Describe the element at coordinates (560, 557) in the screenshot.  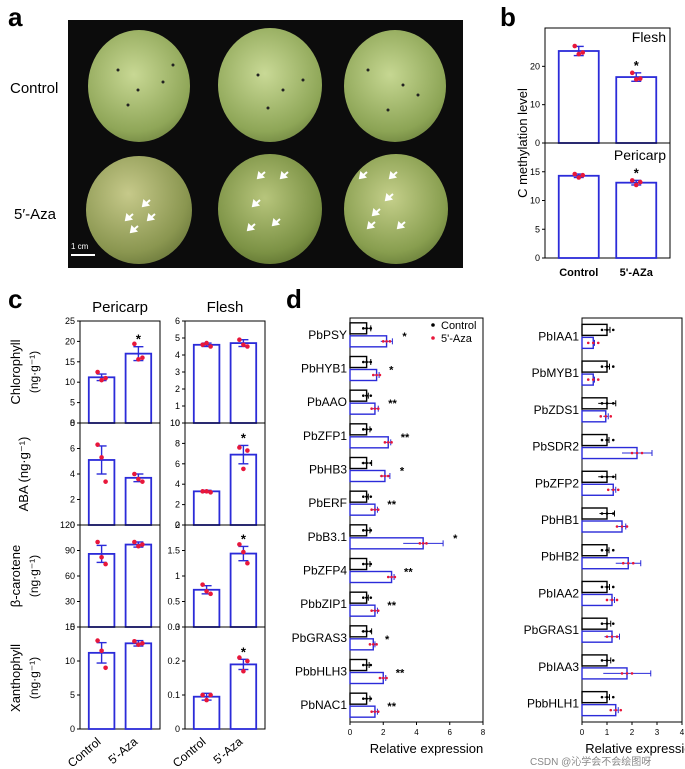
I see `gene-label: PbHB2` at that location.